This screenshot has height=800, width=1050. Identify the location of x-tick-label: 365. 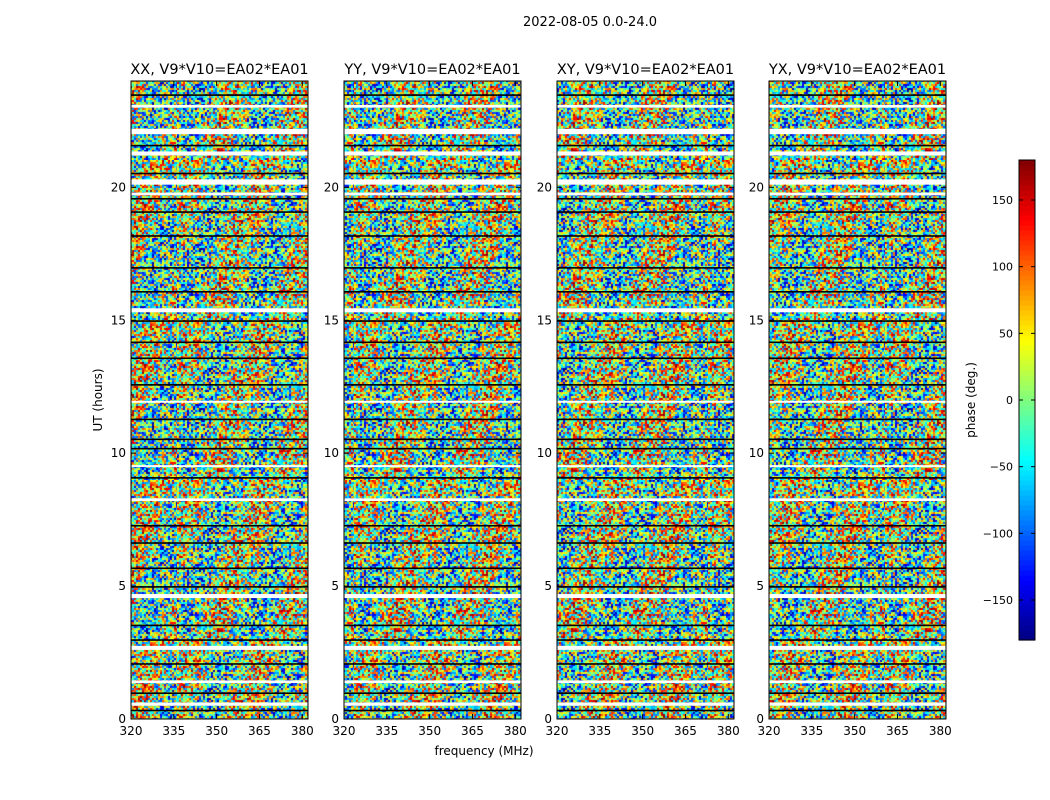
(472, 731).